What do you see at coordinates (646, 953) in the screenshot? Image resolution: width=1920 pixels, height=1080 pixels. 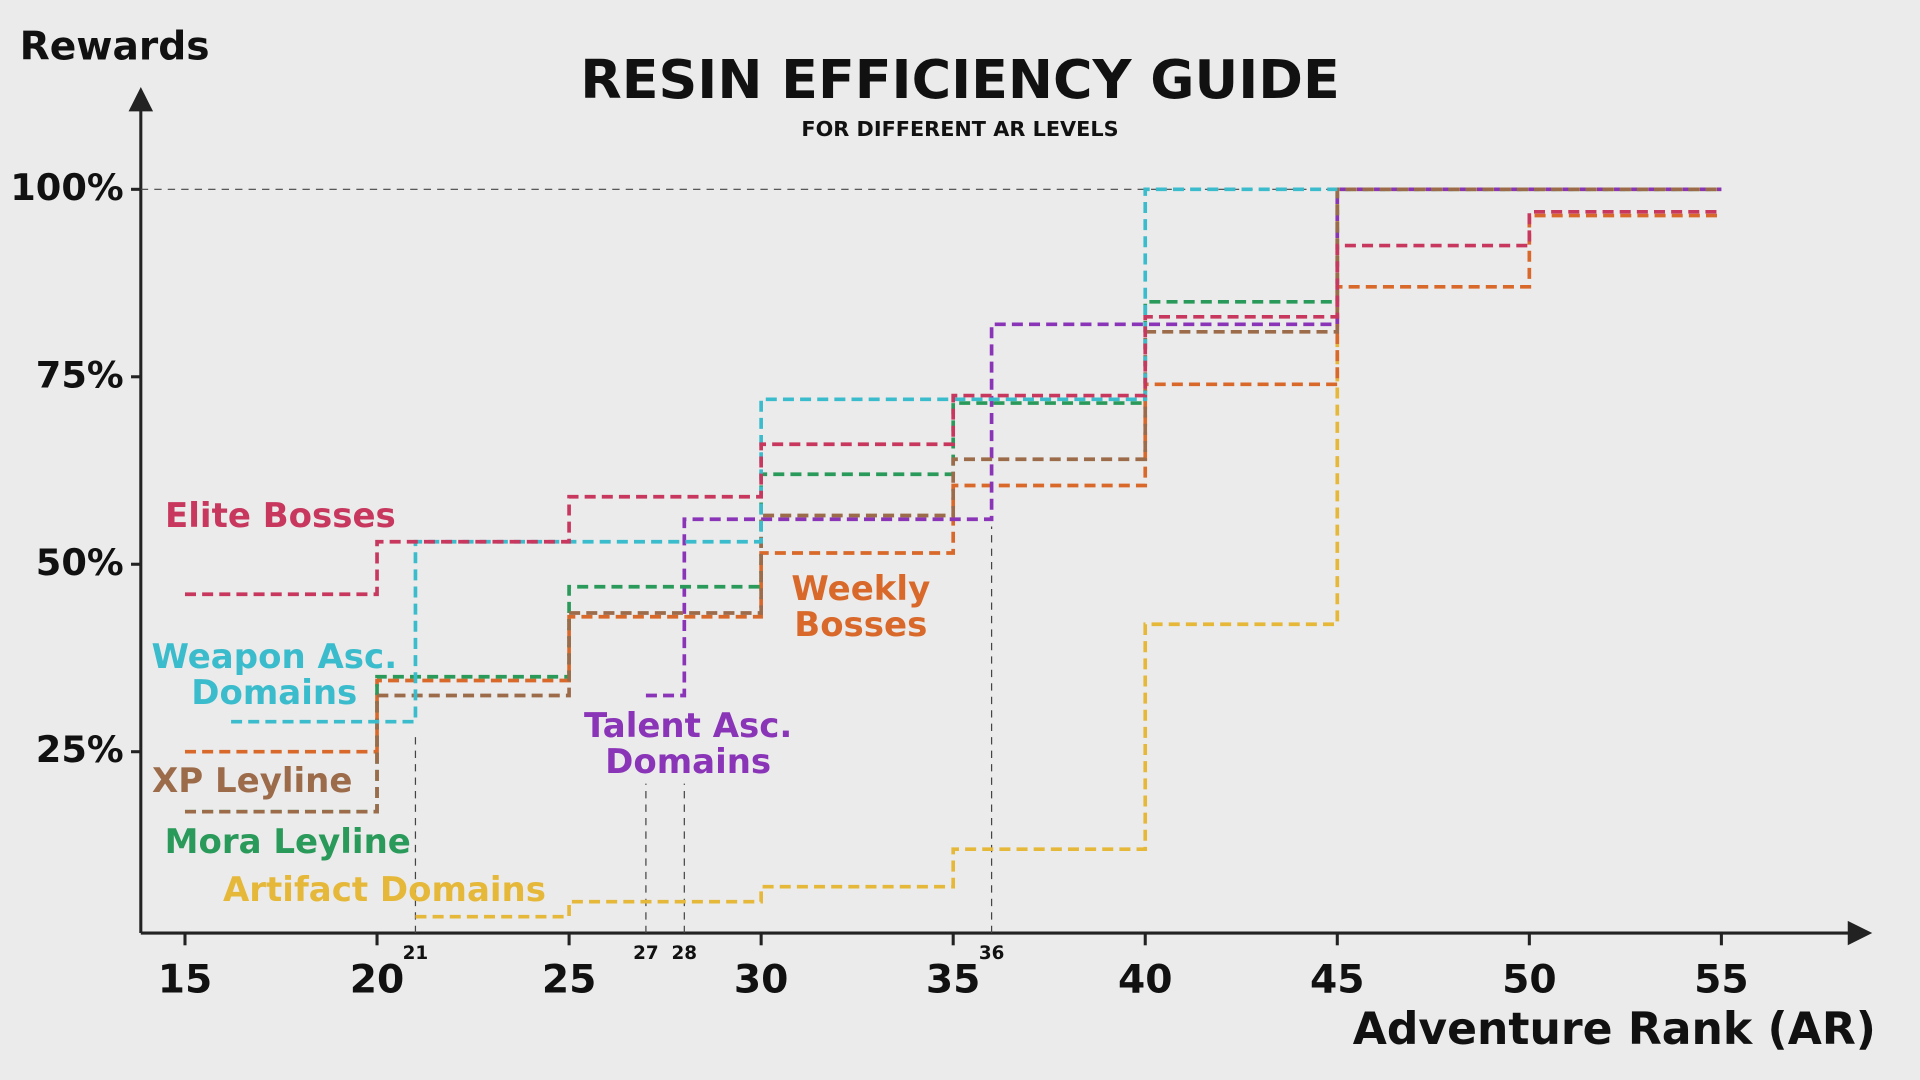 I see `minor-tick-label: 27` at bounding box center [646, 953].